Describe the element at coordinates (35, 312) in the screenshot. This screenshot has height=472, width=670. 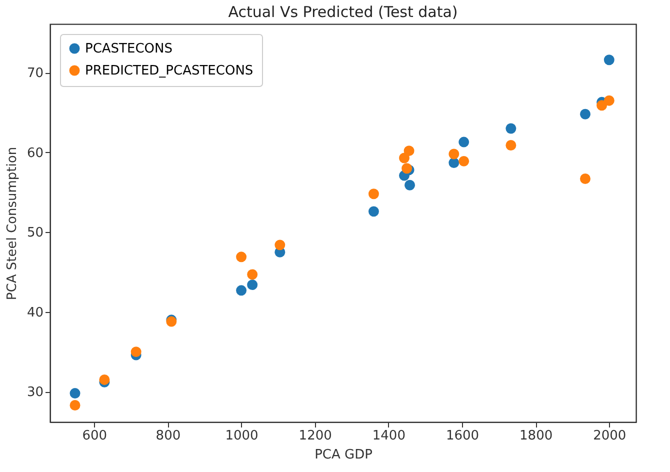
I see `y-tick-label: 40` at that location.